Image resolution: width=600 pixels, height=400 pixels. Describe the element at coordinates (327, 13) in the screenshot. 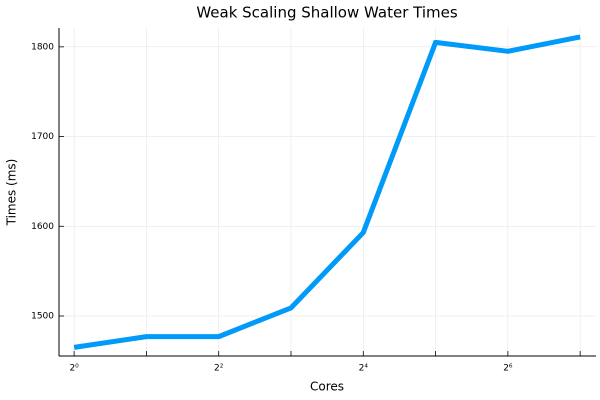

I see `chart-title: Weak Scaling Shallow Water Times` at that location.